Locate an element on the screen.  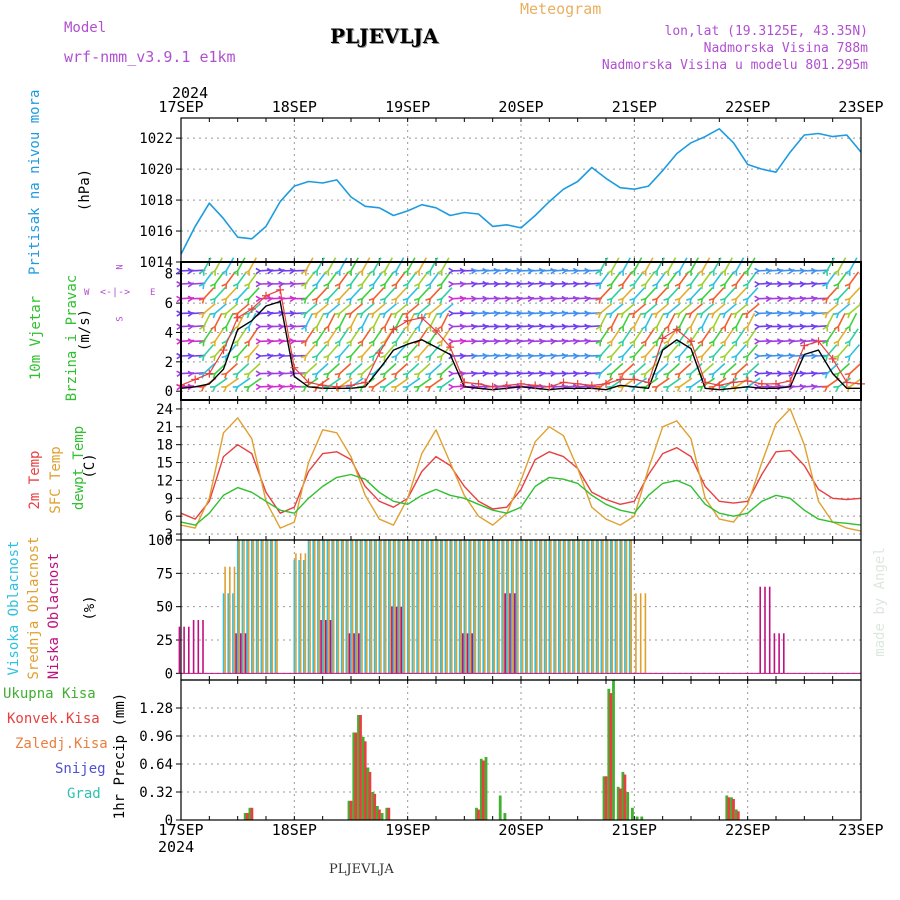
temp-ytick-label: 12 is located at coordinates (164, 481).